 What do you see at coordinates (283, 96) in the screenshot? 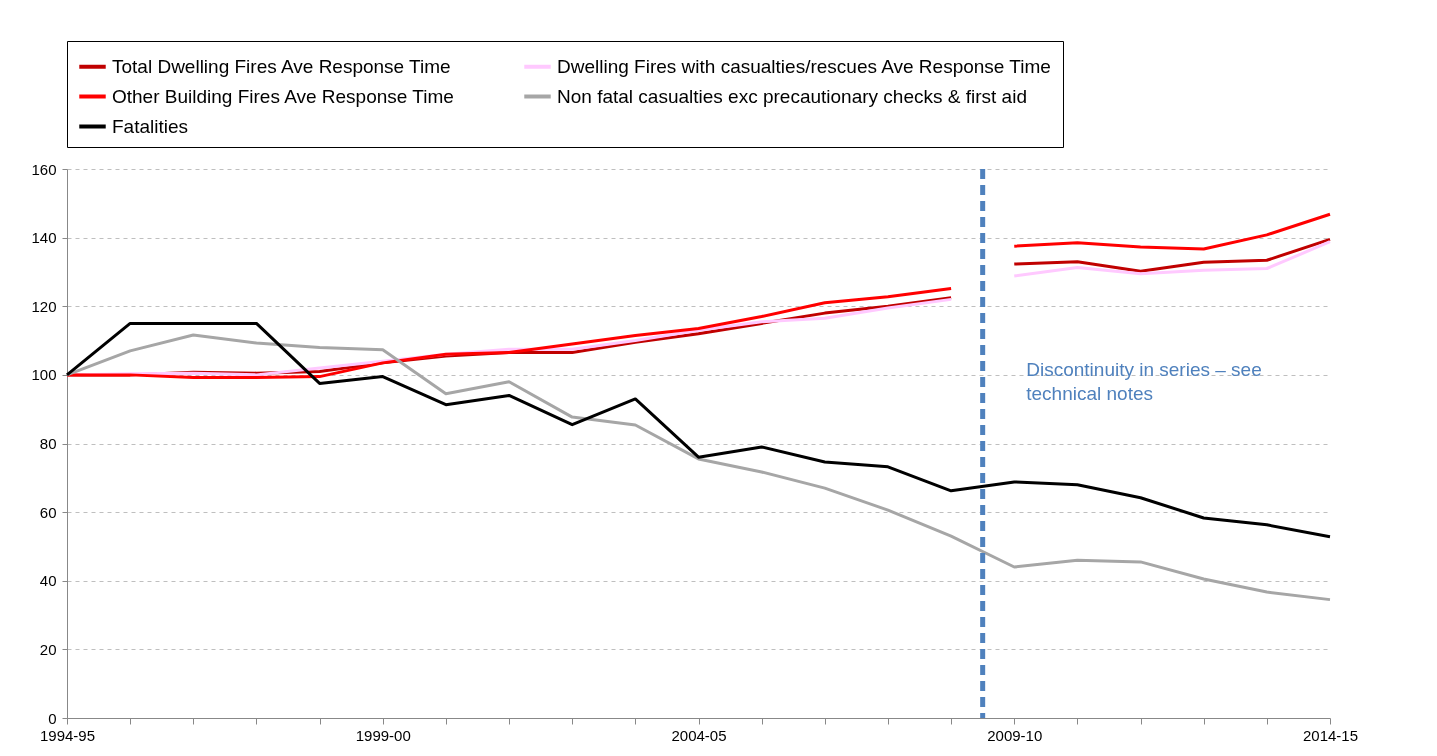
I see `legend-label: Other Building Fires Ave Response Time` at bounding box center [283, 96].